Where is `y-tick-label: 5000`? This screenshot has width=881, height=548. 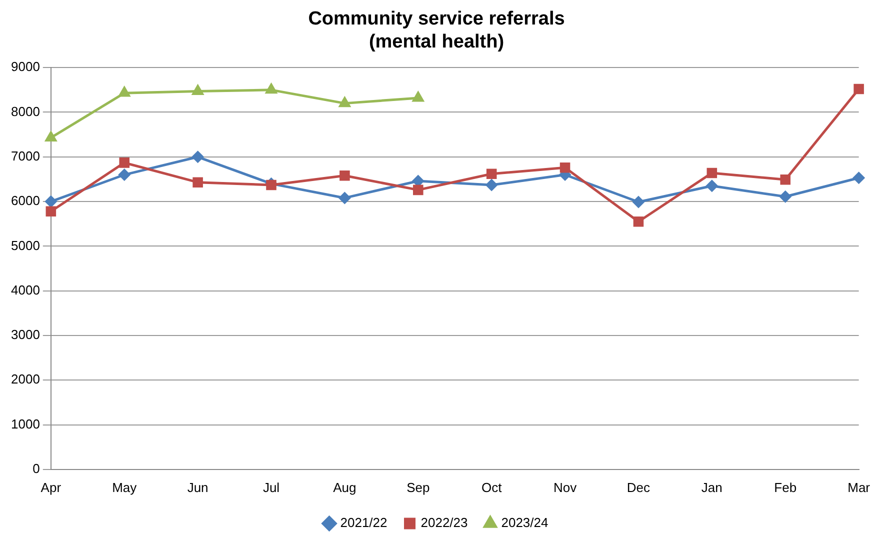 y-tick-label: 5000 is located at coordinates (25, 245).